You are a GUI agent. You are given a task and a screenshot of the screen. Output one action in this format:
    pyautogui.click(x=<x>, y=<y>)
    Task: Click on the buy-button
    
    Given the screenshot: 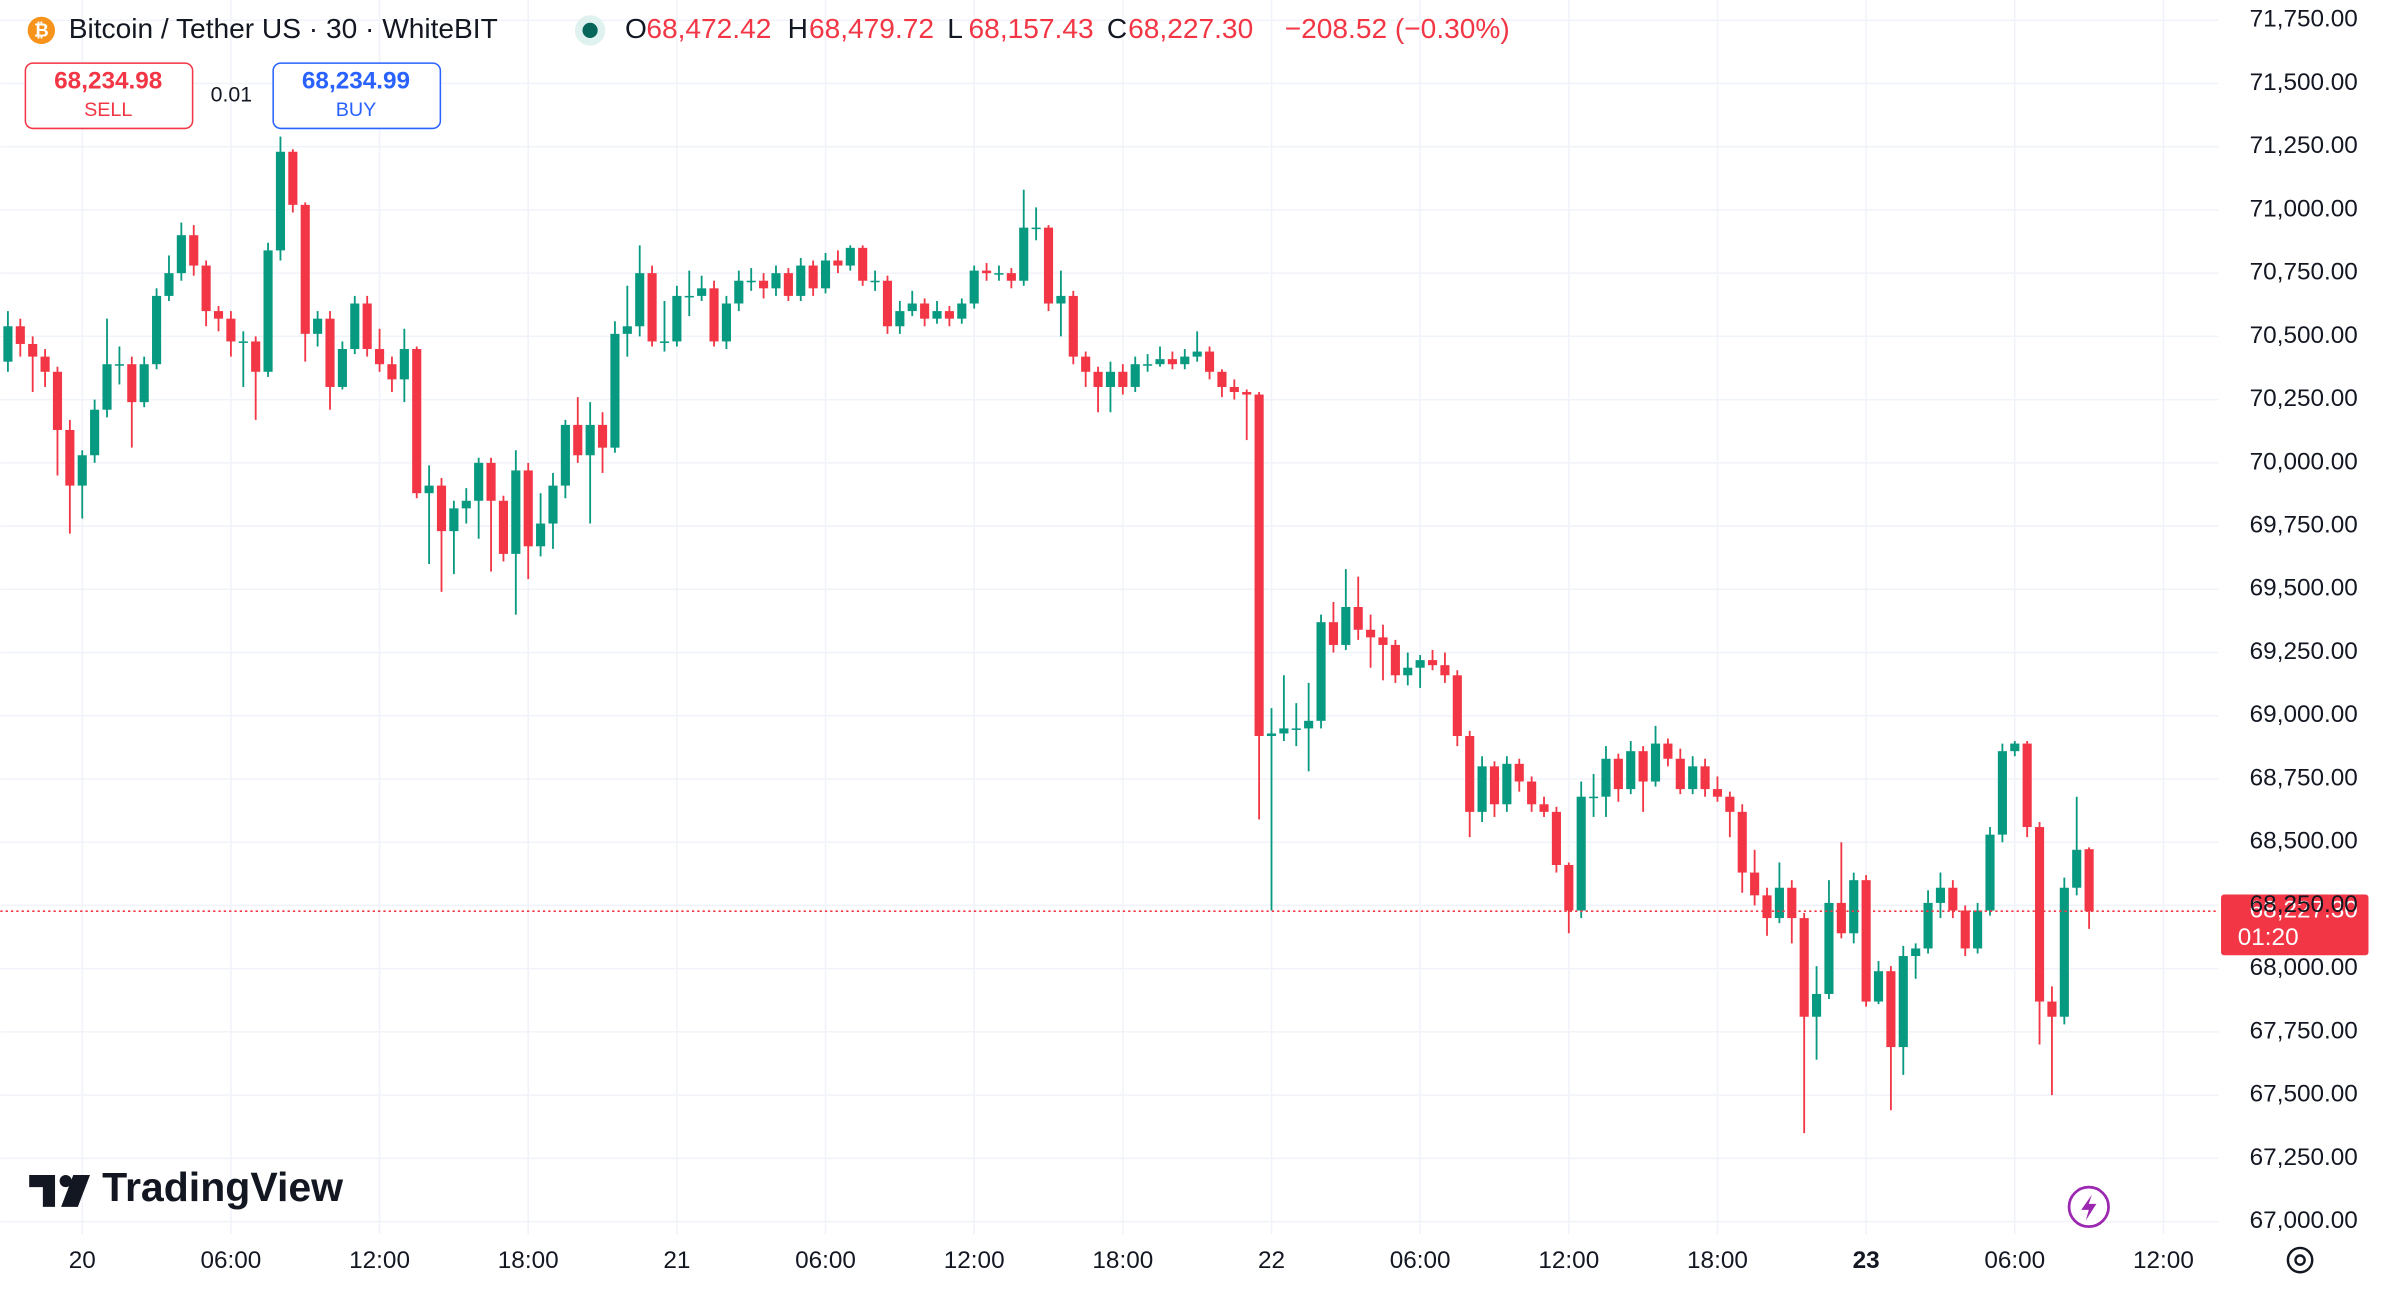 What is the action you would take?
    pyautogui.click(x=357, y=96)
    